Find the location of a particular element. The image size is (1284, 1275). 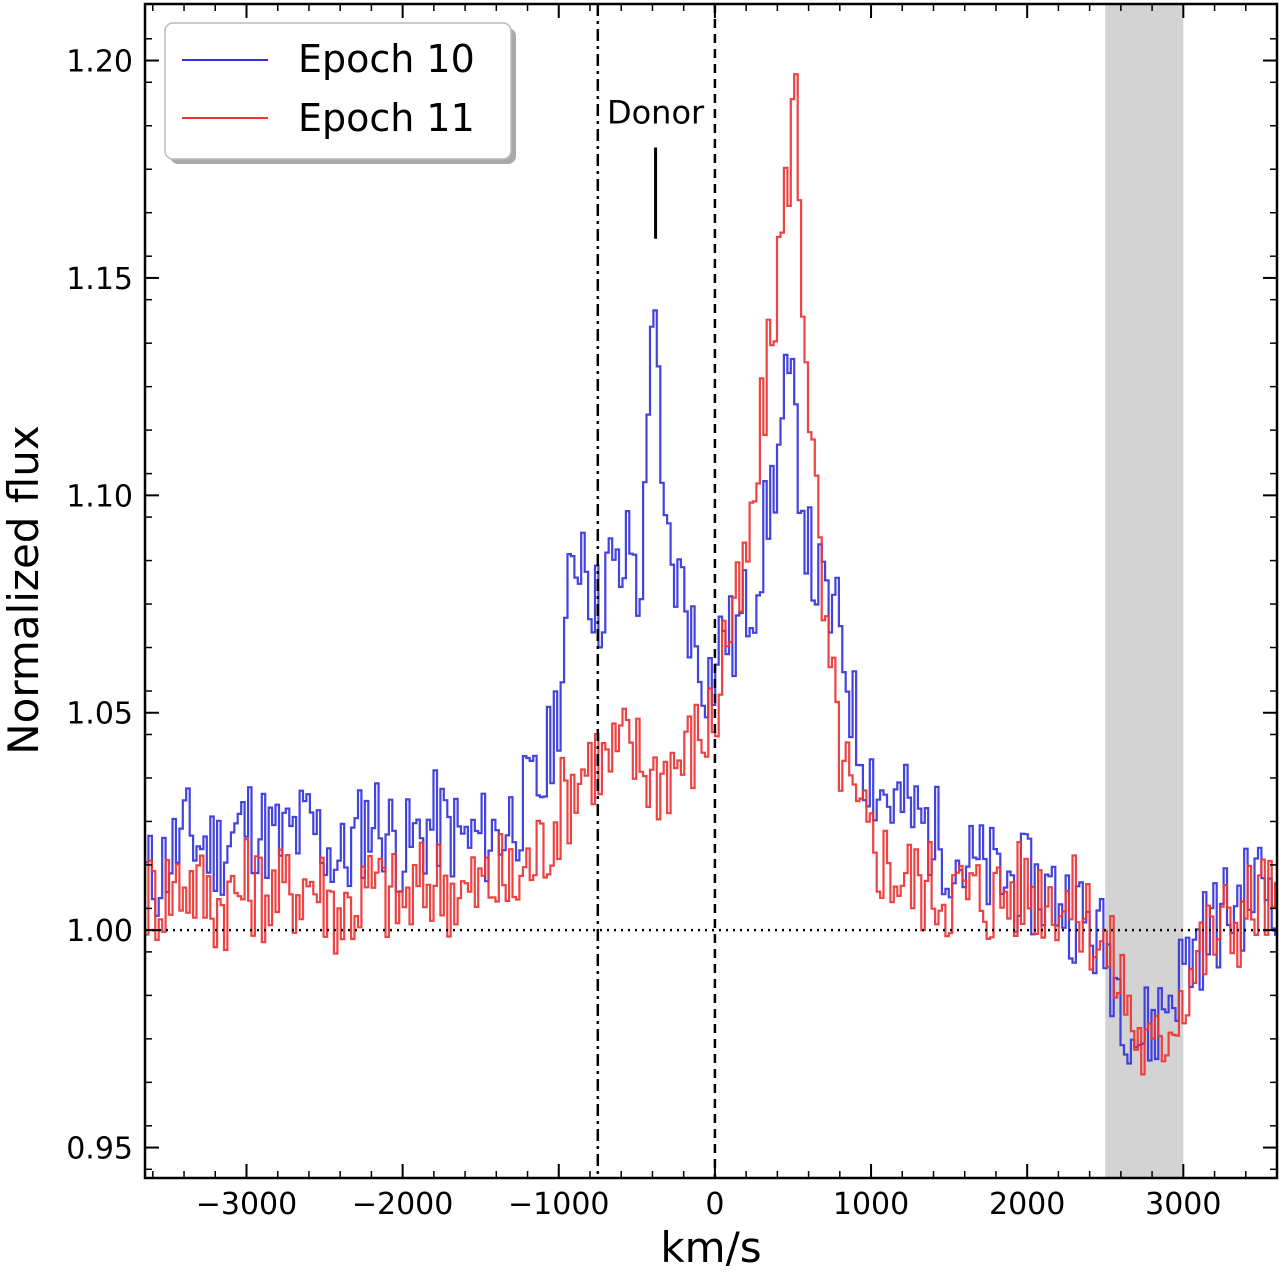

x-tick-label: −2000 is located at coordinates (402, 1204).